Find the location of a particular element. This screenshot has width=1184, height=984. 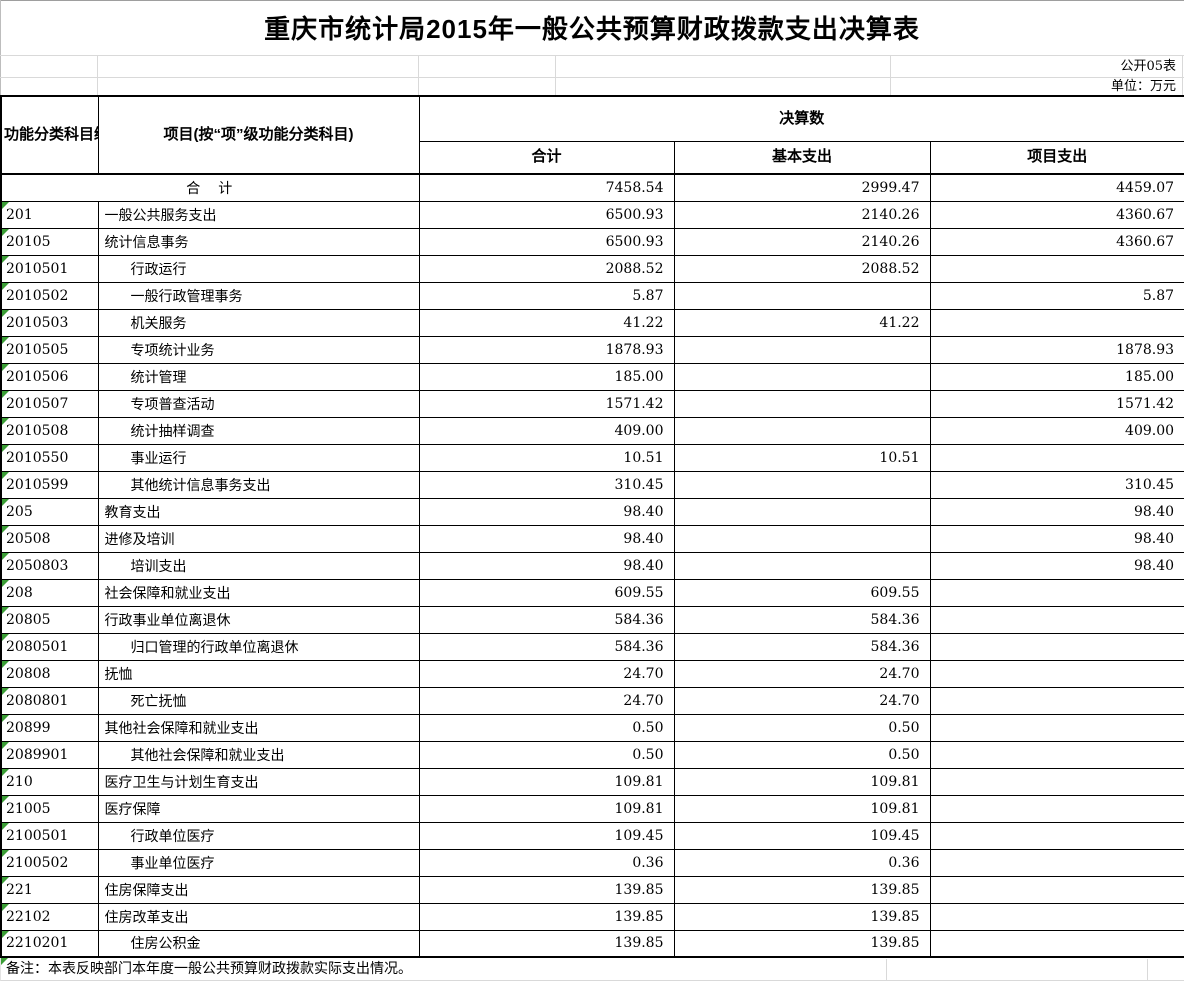

function-code: 2010599 is located at coordinates (37, 484).